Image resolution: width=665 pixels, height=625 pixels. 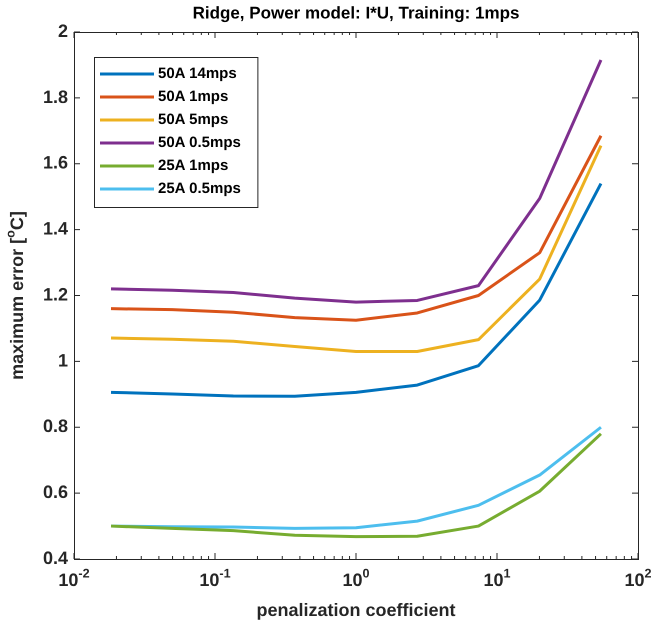 What do you see at coordinates (356, 610) in the screenshot?
I see `x-axis-title: penalization coefficient` at bounding box center [356, 610].